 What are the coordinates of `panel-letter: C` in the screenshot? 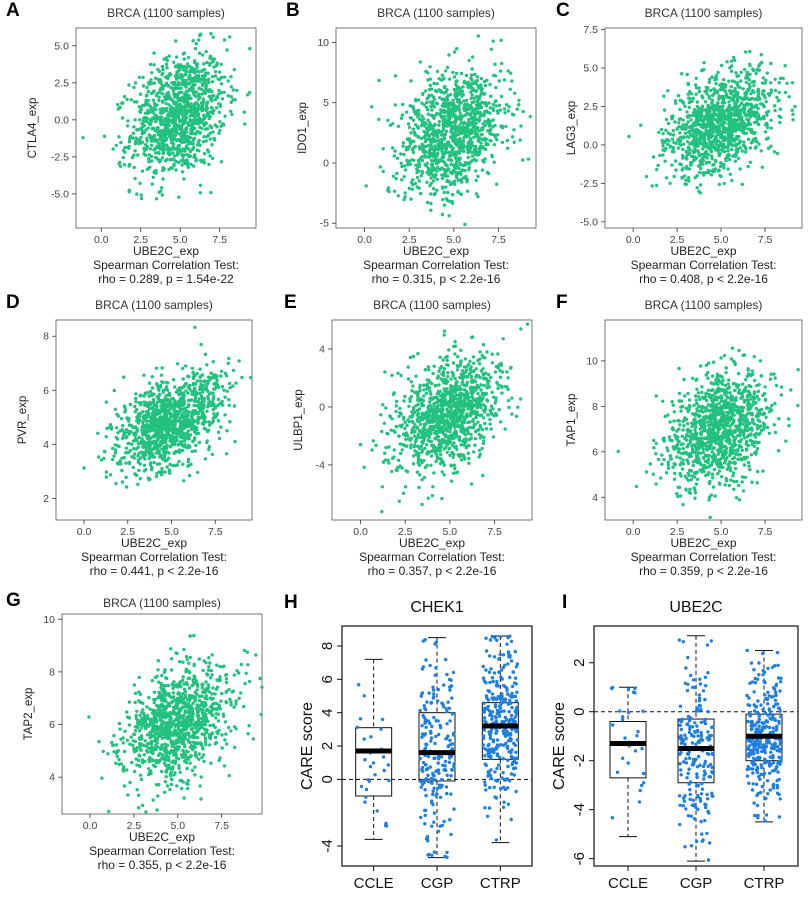 It's located at (563, 11).